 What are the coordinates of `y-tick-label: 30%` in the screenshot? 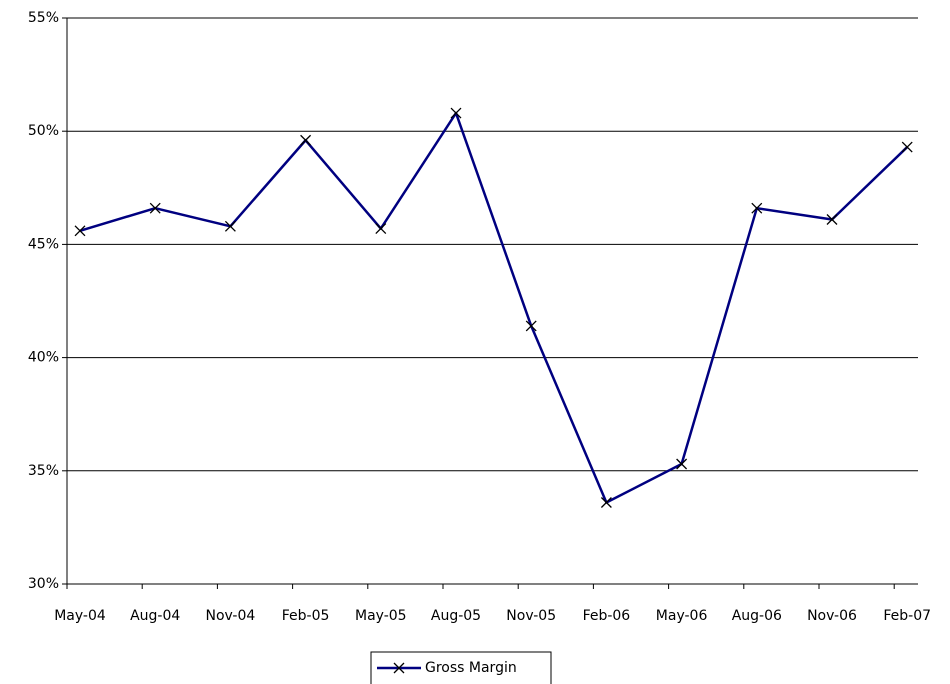 It's located at (43, 584).